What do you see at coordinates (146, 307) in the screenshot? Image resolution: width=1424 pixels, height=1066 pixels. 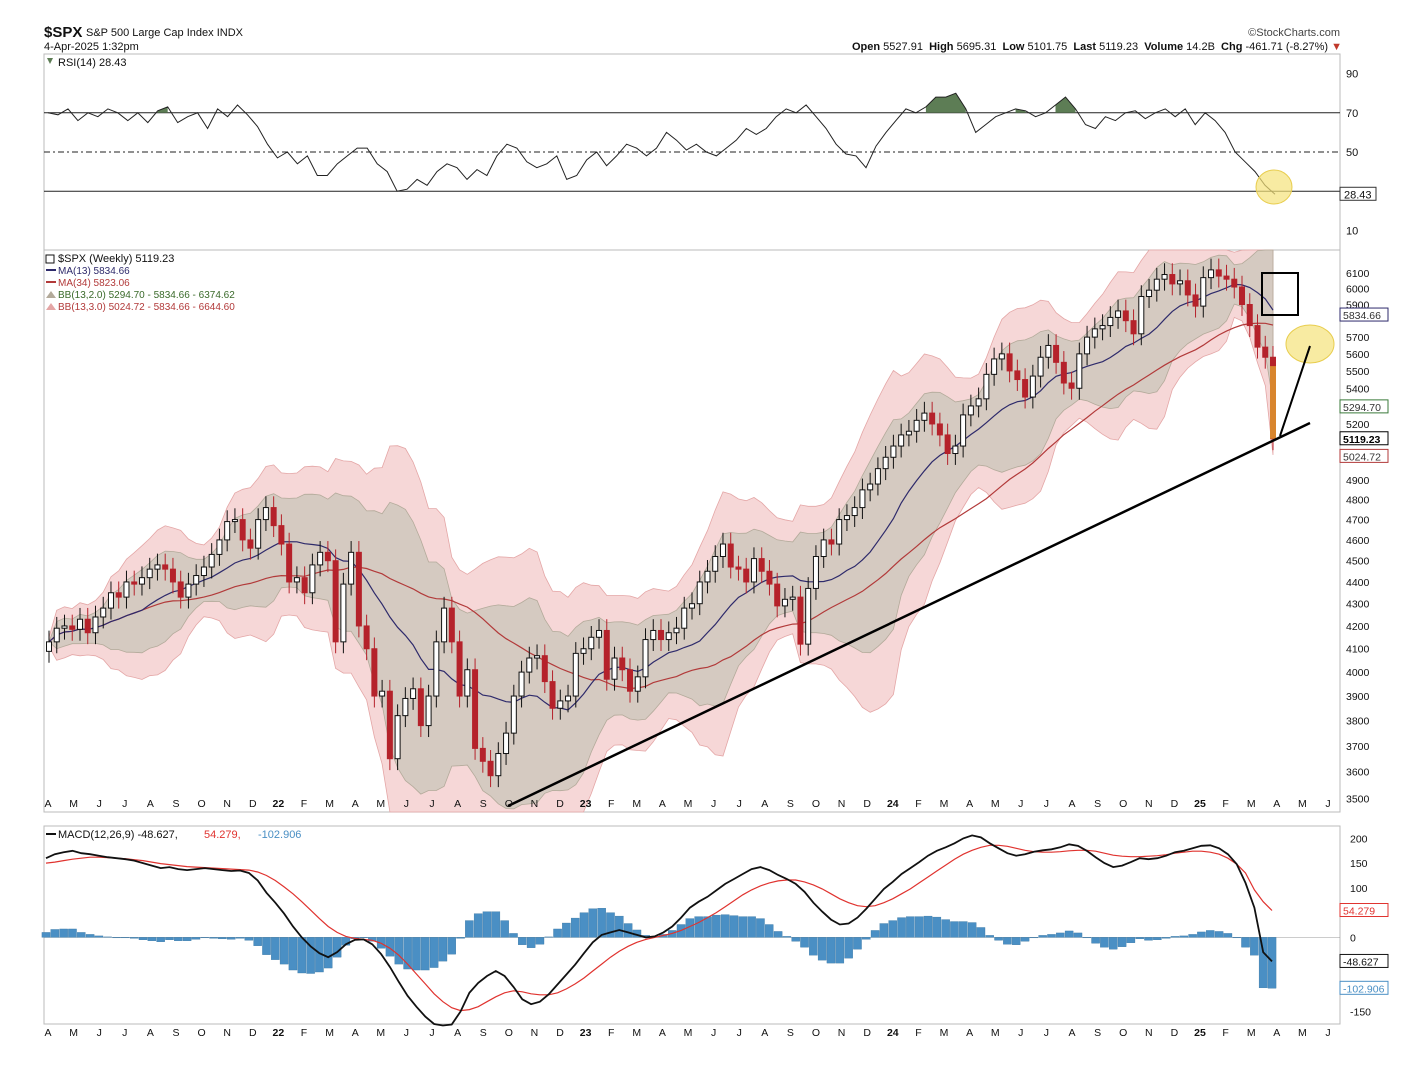 I see `bb3-legend: BB(13,3.0) 5024.72 - 5834.66 - 6644.60` at bounding box center [146, 307].